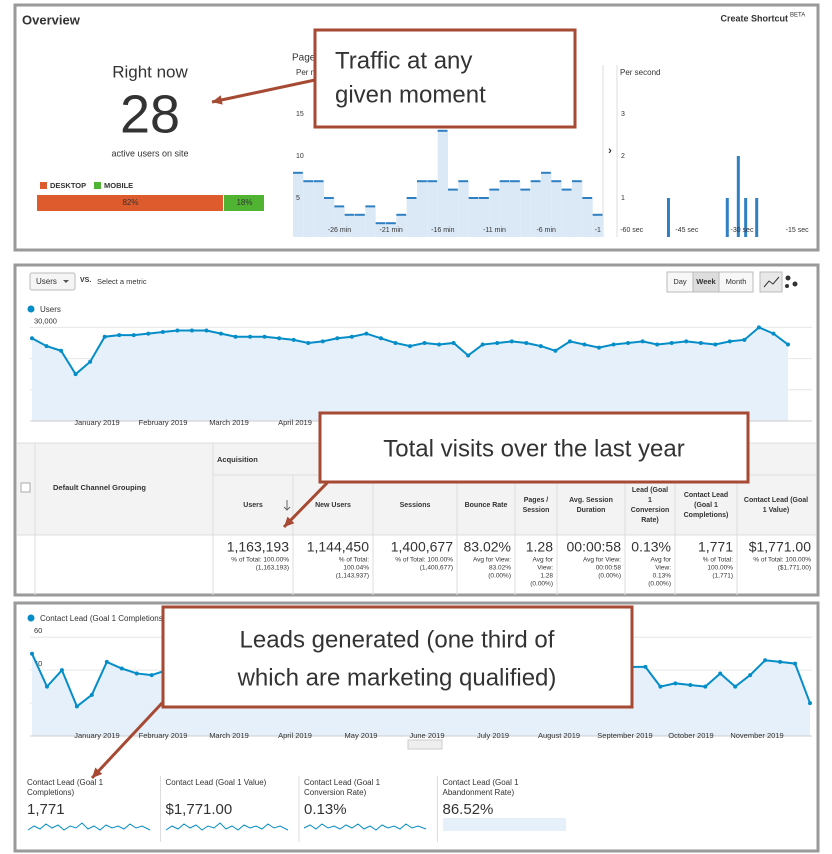  I want to click on cell-note: (1,771), so click(722, 576).